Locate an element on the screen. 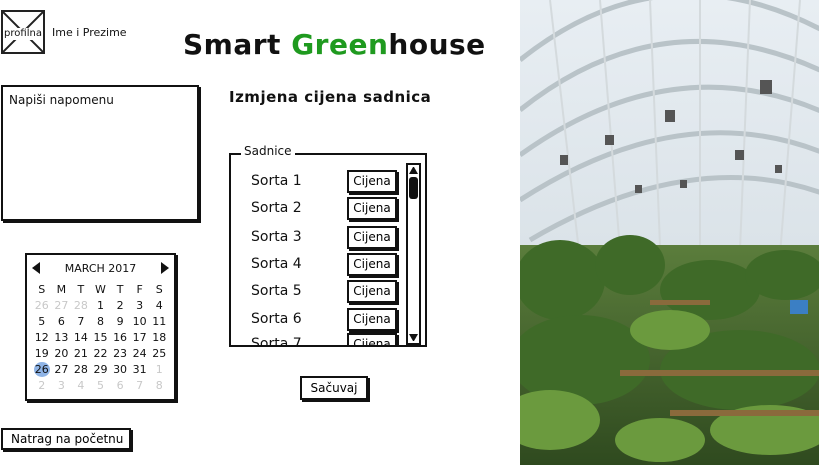 Image resolution: width=819 pixels, height=465 pixels. title-part-green: Green is located at coordinates (340, 44).